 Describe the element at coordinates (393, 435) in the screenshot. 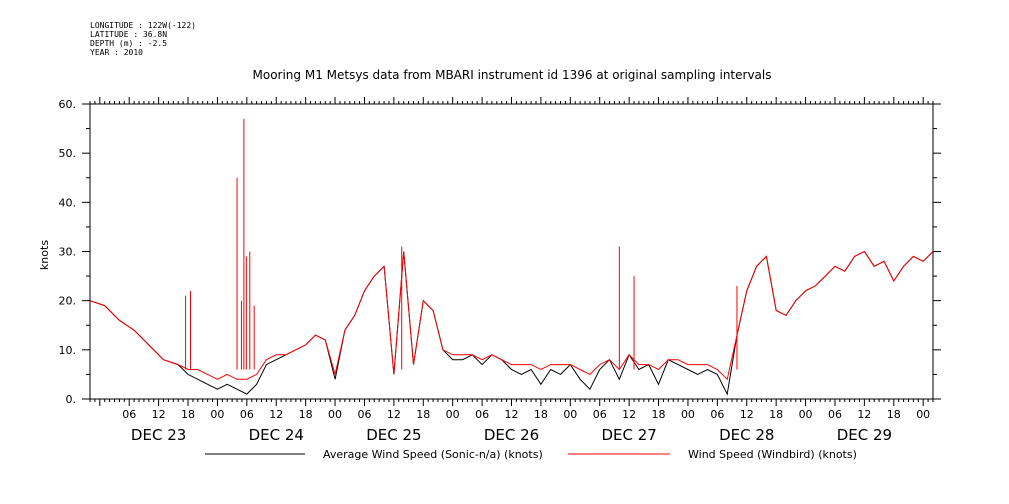

I see `x-day-label: DEC 25` at that location.